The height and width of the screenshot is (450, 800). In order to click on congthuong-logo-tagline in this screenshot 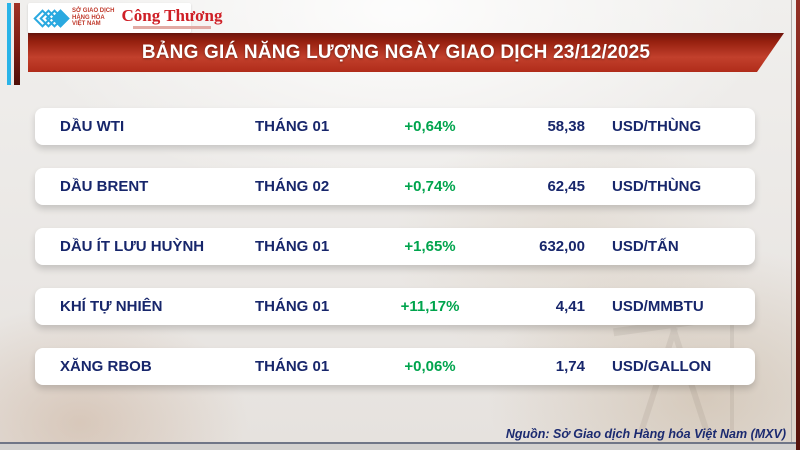, I will do `click(171, 27)`.